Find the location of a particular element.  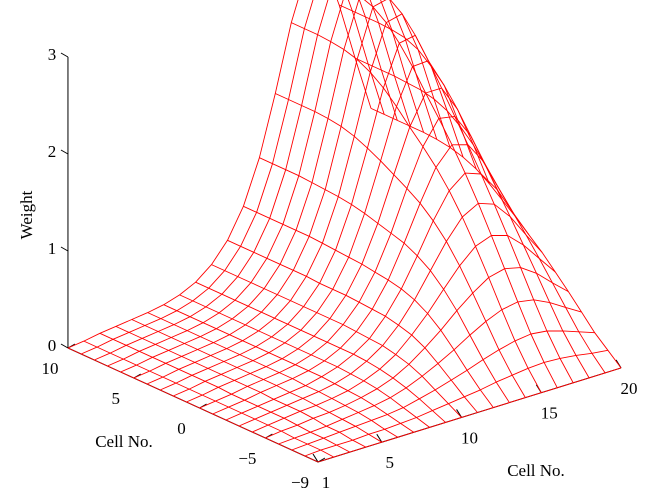

mesh-line-x3 is located at coordinates (225, 392).